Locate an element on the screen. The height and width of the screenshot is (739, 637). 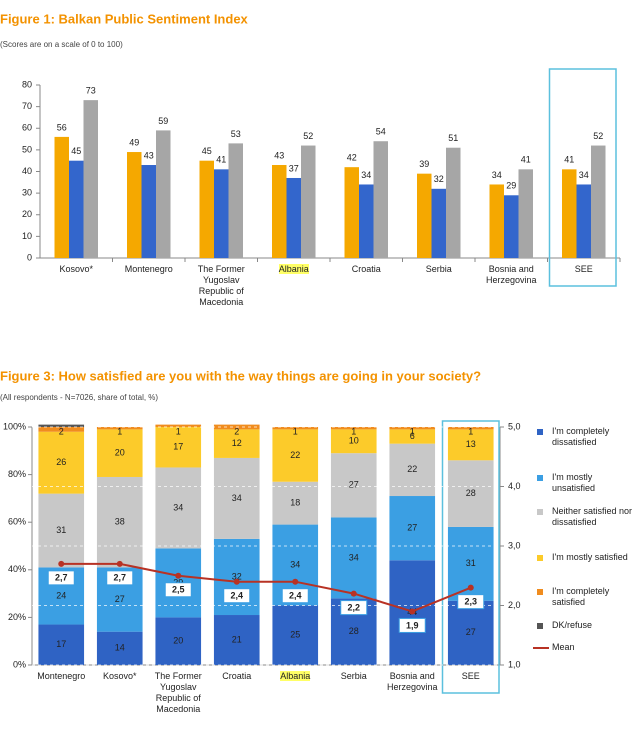
legend-label-box: I'm completely satisfied is located at coordinates (580, 596).